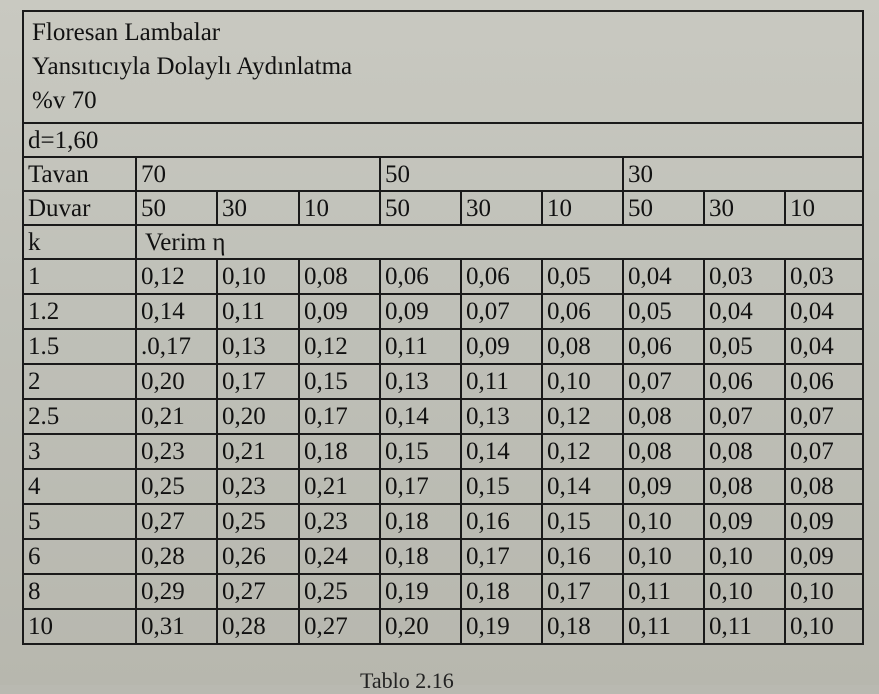 The width and height of the screenshot is (879, 694). Describe the element at coordinates (501, 521) in the screenshot. I see `efficiency-cell: 0,16` at that location.